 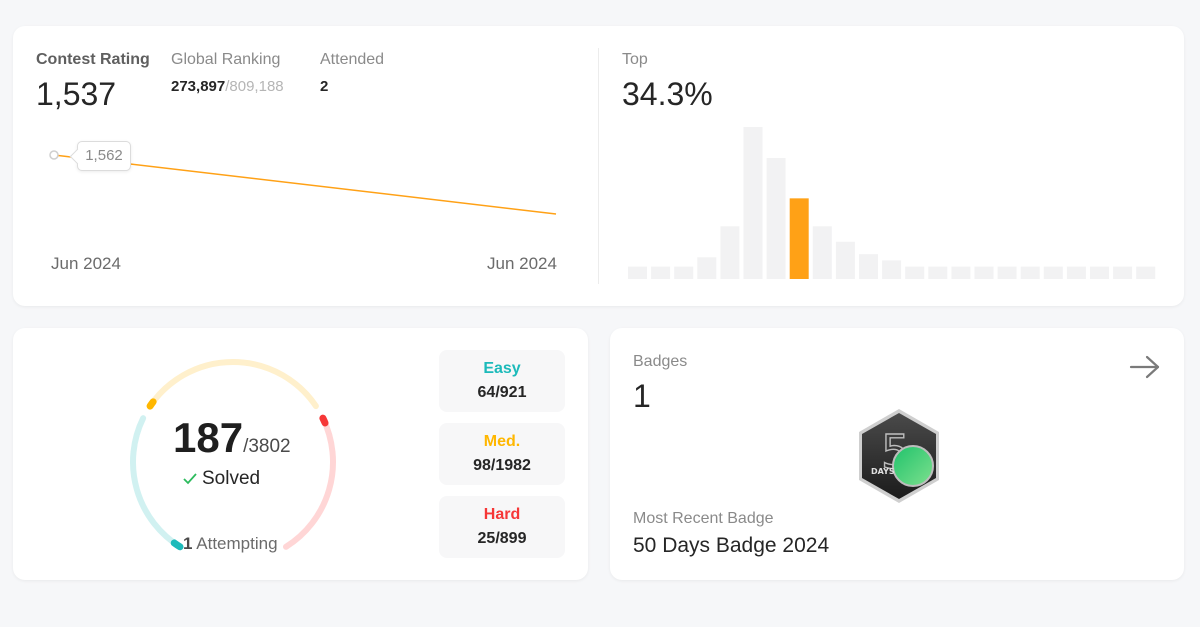 What do you see at coordinates (502, 392) in the screenshot?
I see `easy-value: 64/921` at bounding box center [502, 392].